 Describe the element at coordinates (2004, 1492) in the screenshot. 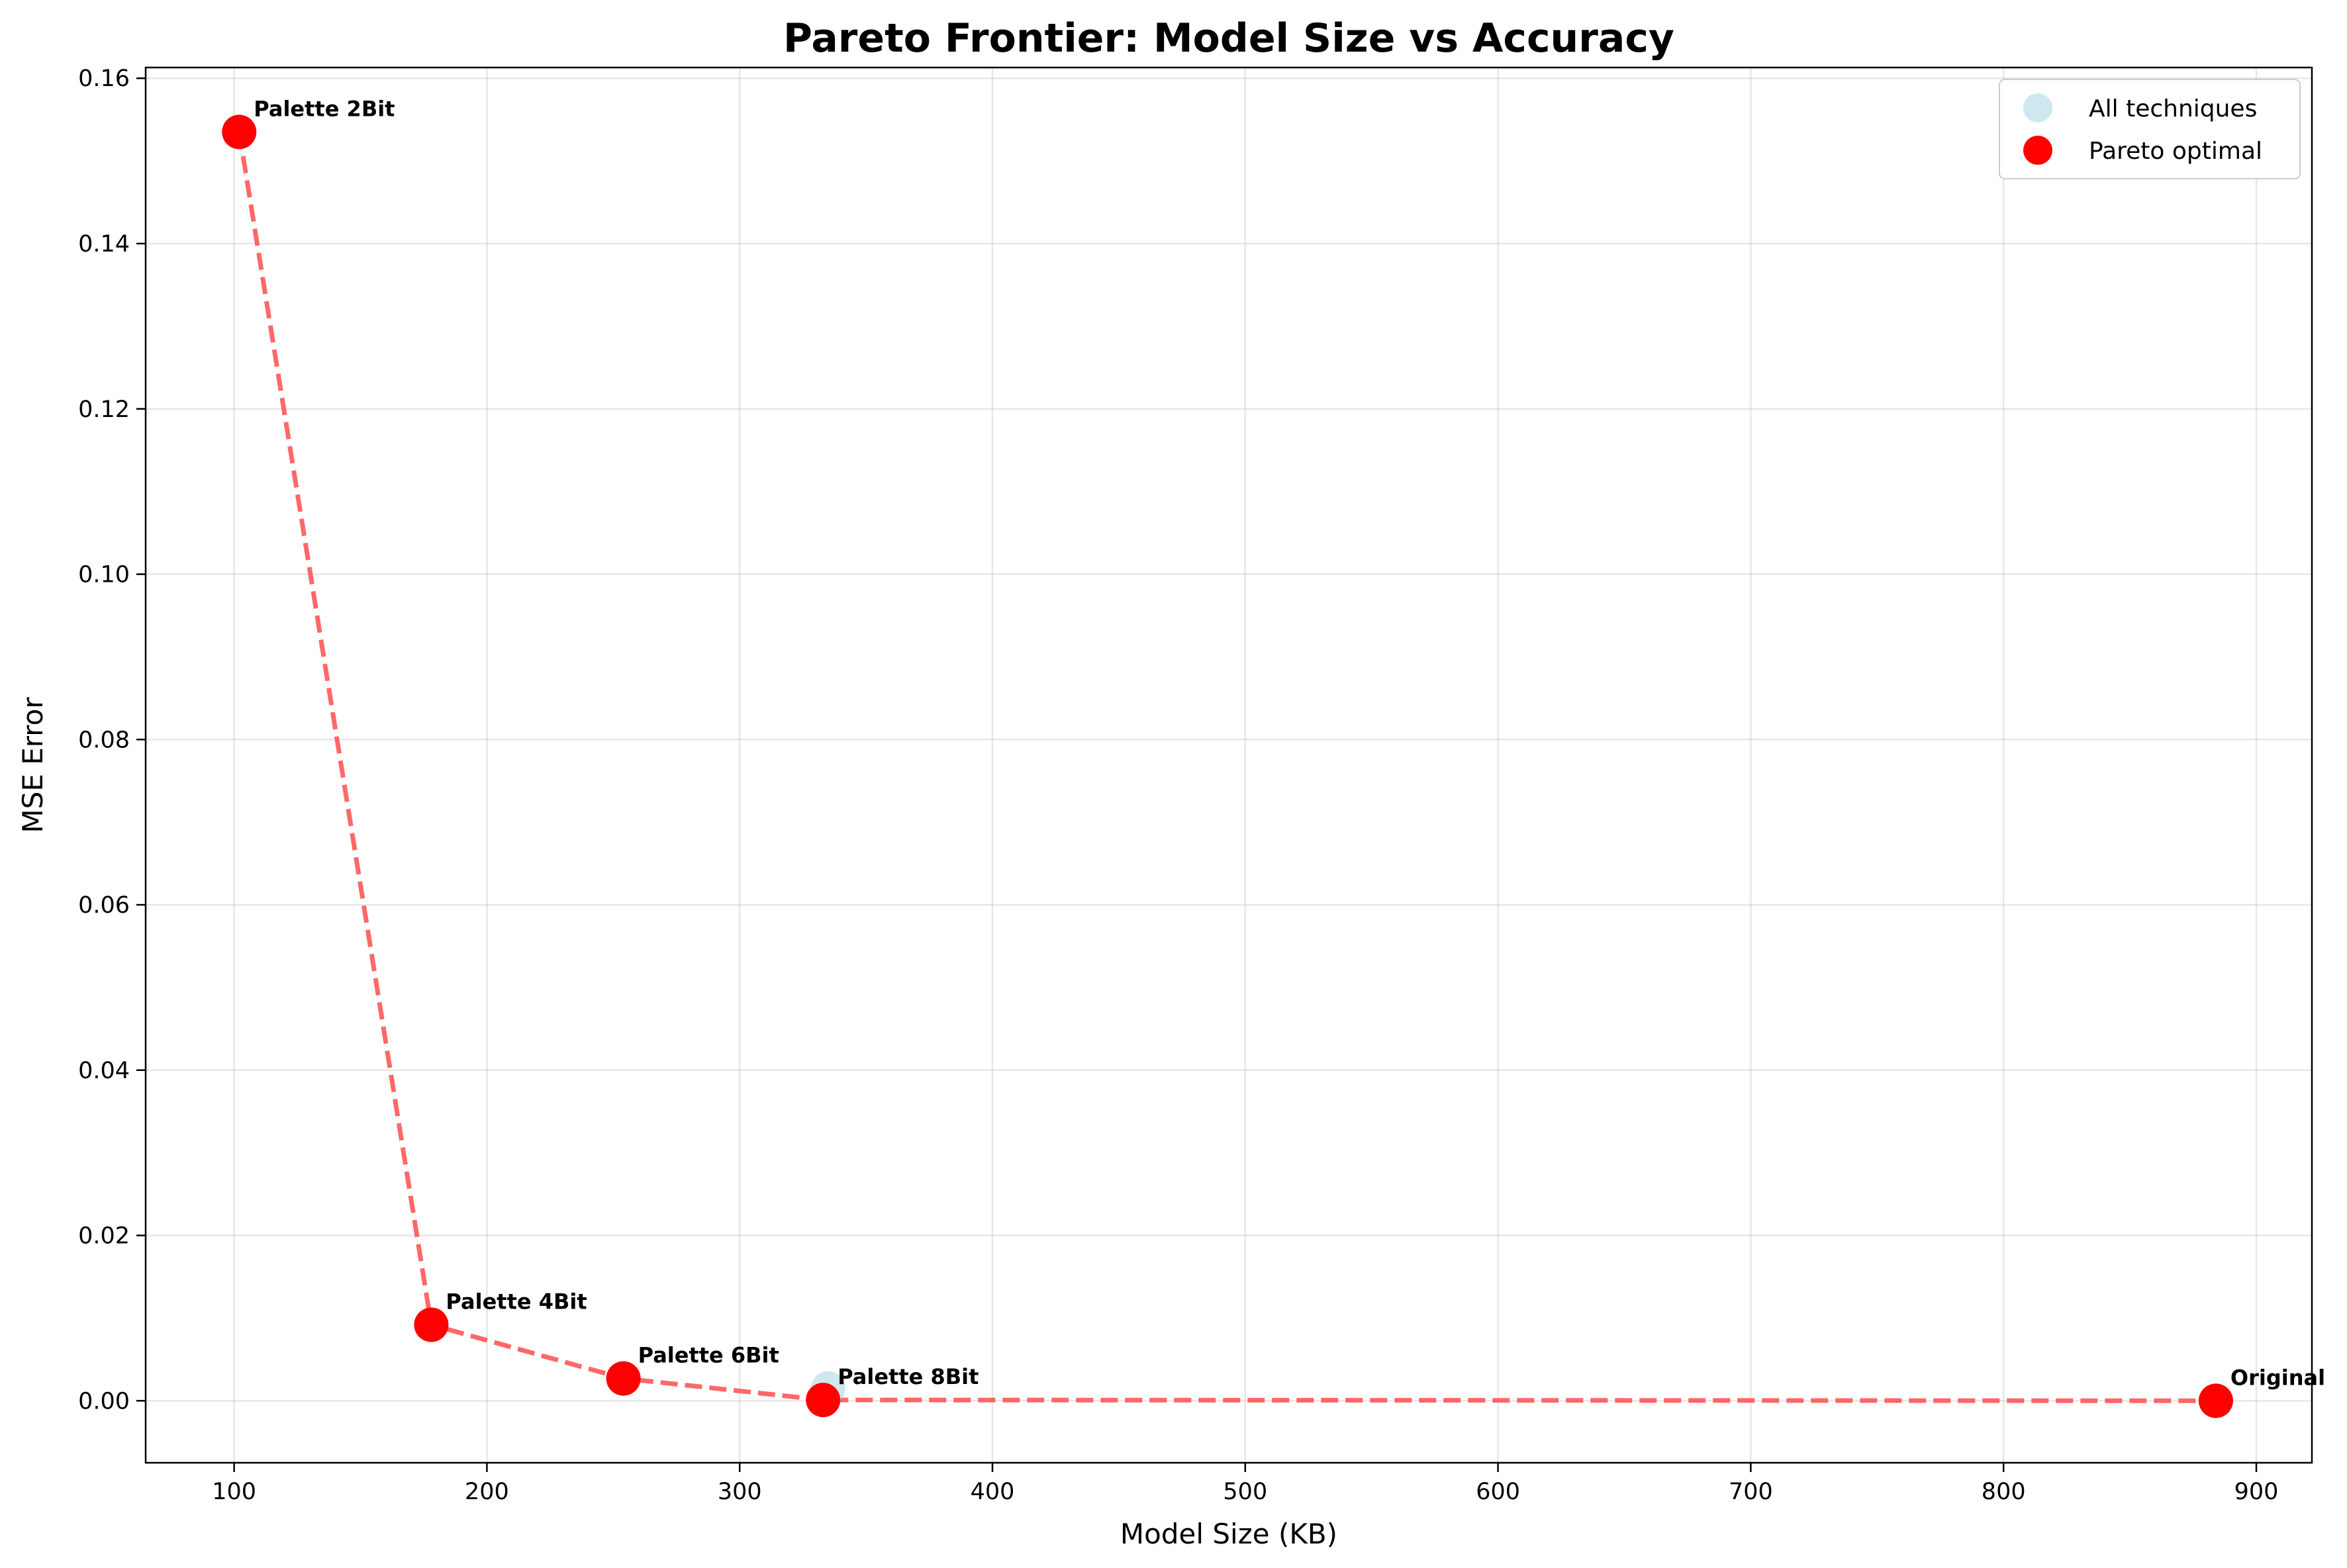

I see `x-tick-label: 800` at that location.